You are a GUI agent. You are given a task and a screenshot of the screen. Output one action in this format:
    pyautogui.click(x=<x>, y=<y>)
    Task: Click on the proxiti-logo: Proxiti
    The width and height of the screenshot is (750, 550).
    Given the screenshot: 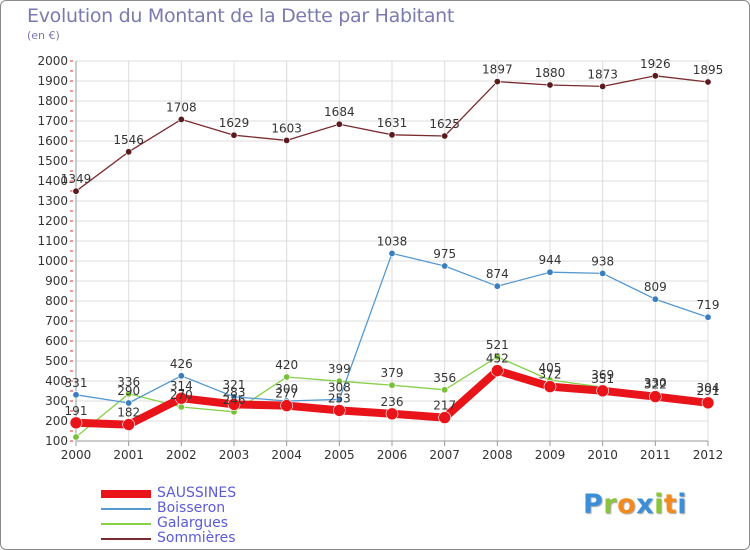 What is the action you would take?
    pyautogui.click(x=635, y=504)
    